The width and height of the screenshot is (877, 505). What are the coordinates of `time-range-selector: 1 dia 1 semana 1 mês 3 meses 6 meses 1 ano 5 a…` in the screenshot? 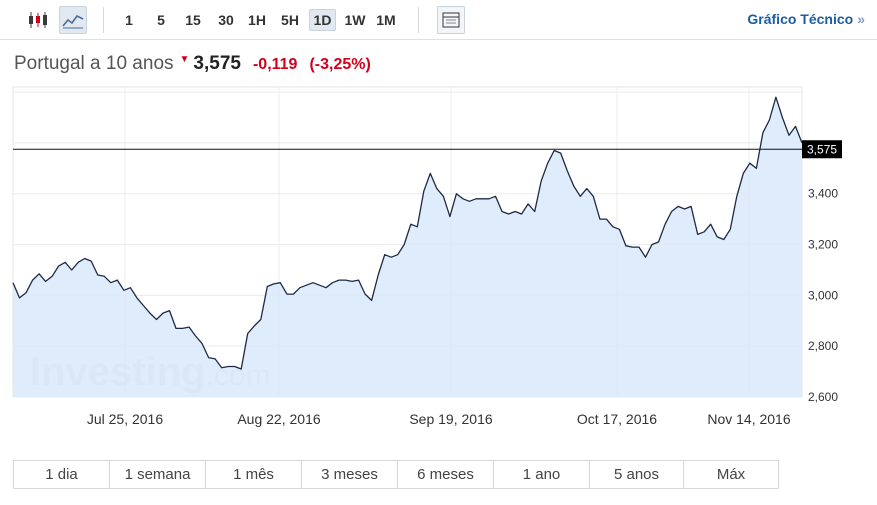 It's located at (396, 474).